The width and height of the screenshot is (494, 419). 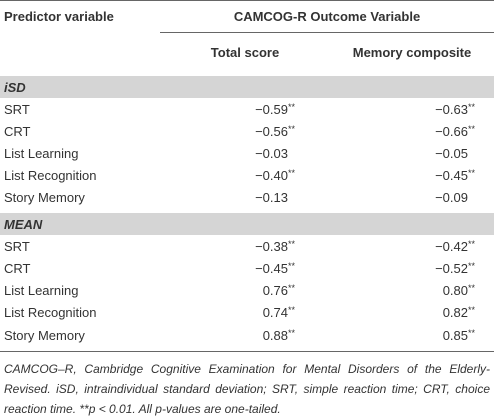 I want to click on data-row: List Recognition −0.40** −0.45**, so click(x=247, y=175).